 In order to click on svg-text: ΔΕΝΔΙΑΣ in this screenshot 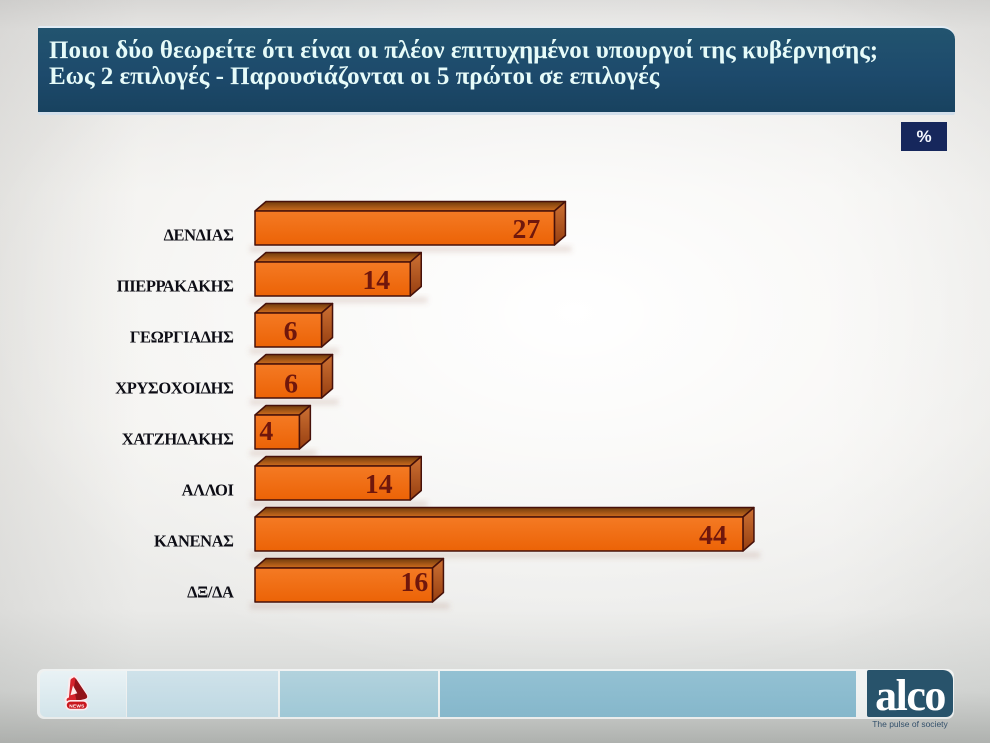, I will do `click(199, 235)`.